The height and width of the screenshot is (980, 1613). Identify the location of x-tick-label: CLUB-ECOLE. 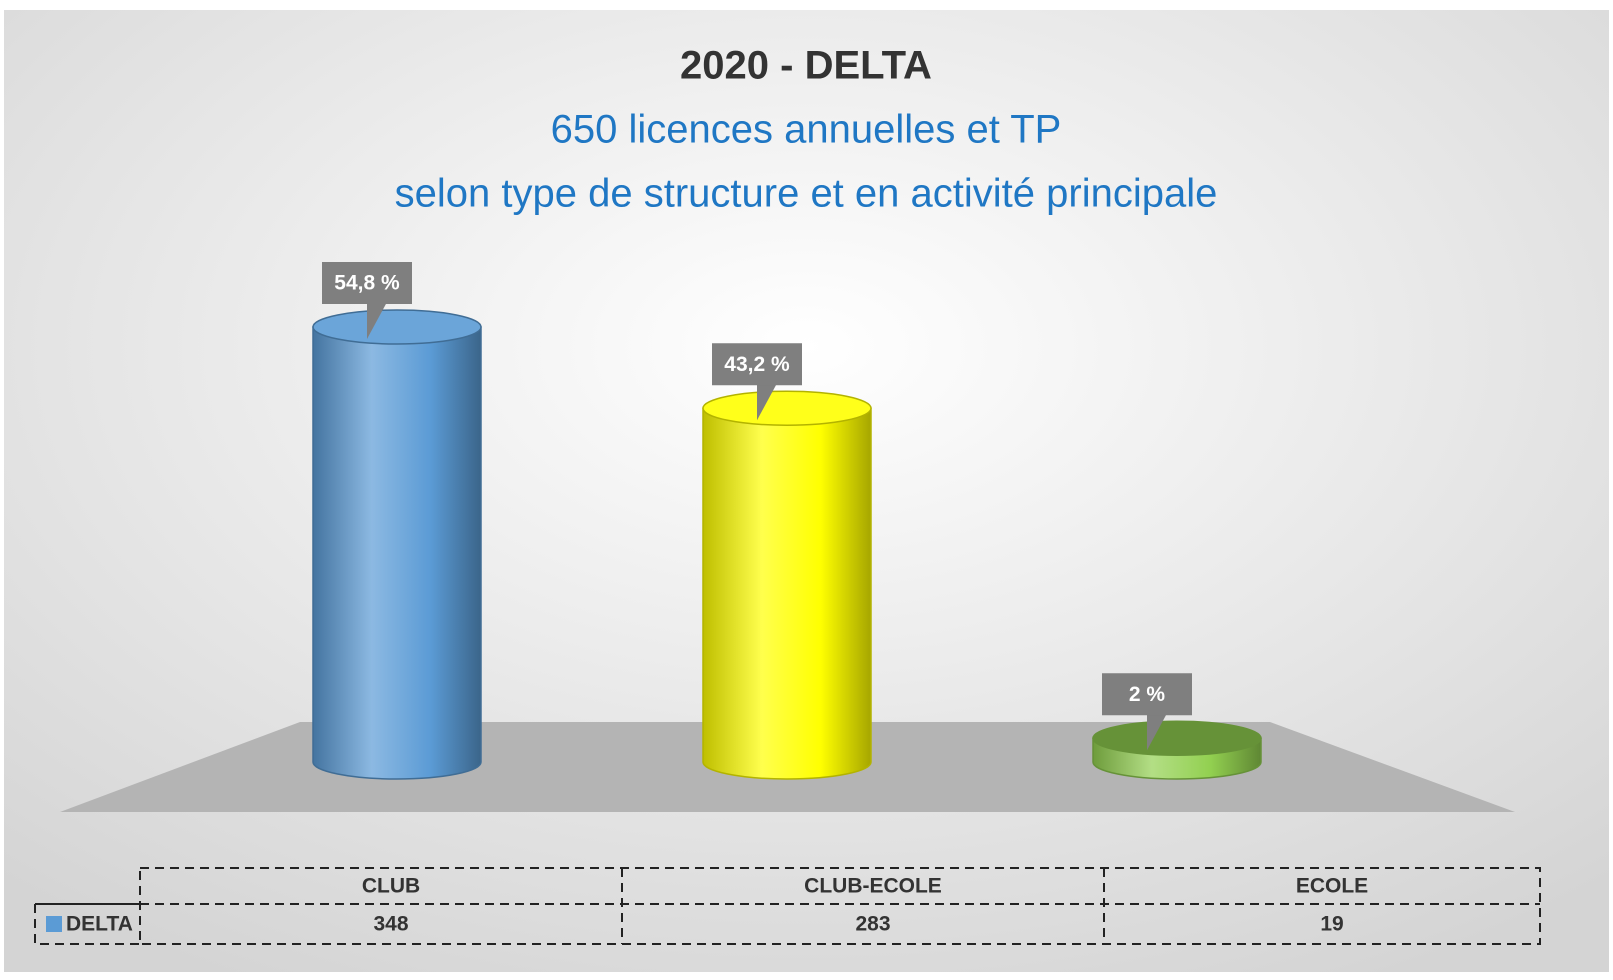
(873, 886).